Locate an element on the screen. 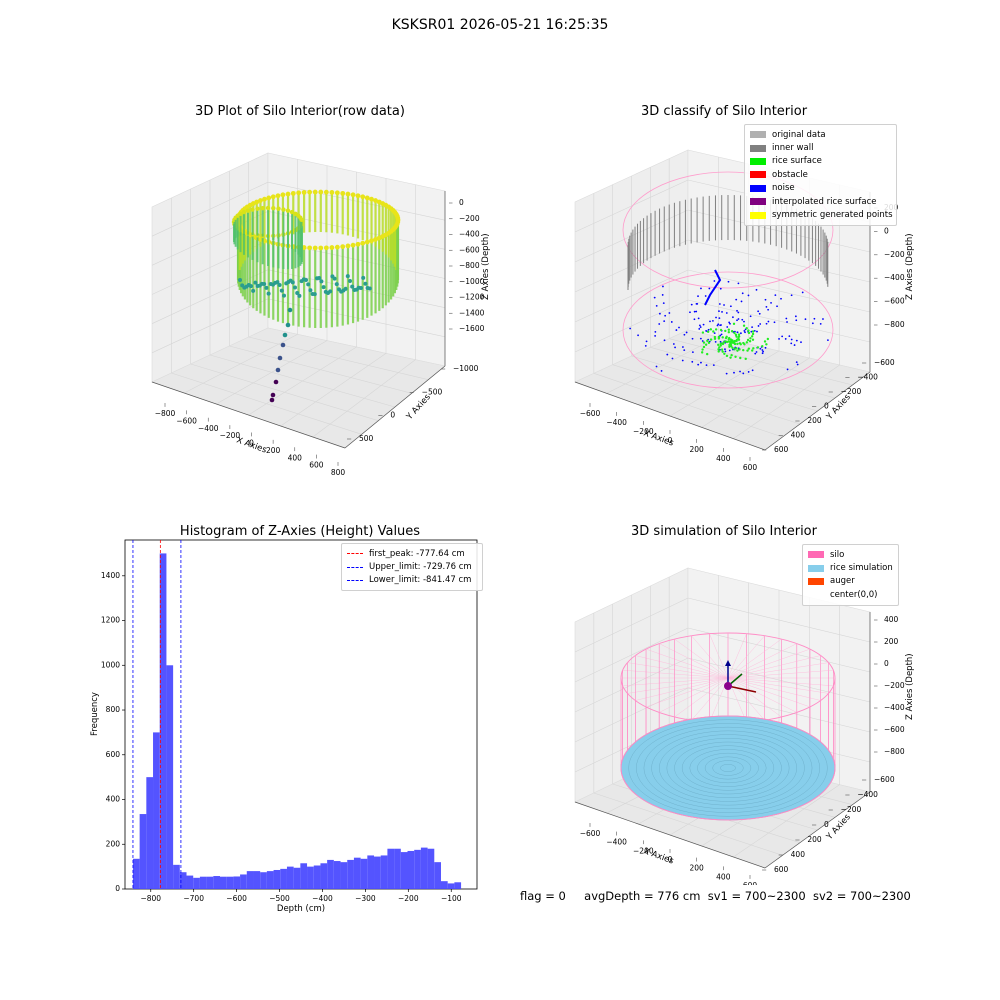 The width and height of the screenshot is (1000, 1000). footer-flag: flag = 0 is located at coordinates (543, 896).